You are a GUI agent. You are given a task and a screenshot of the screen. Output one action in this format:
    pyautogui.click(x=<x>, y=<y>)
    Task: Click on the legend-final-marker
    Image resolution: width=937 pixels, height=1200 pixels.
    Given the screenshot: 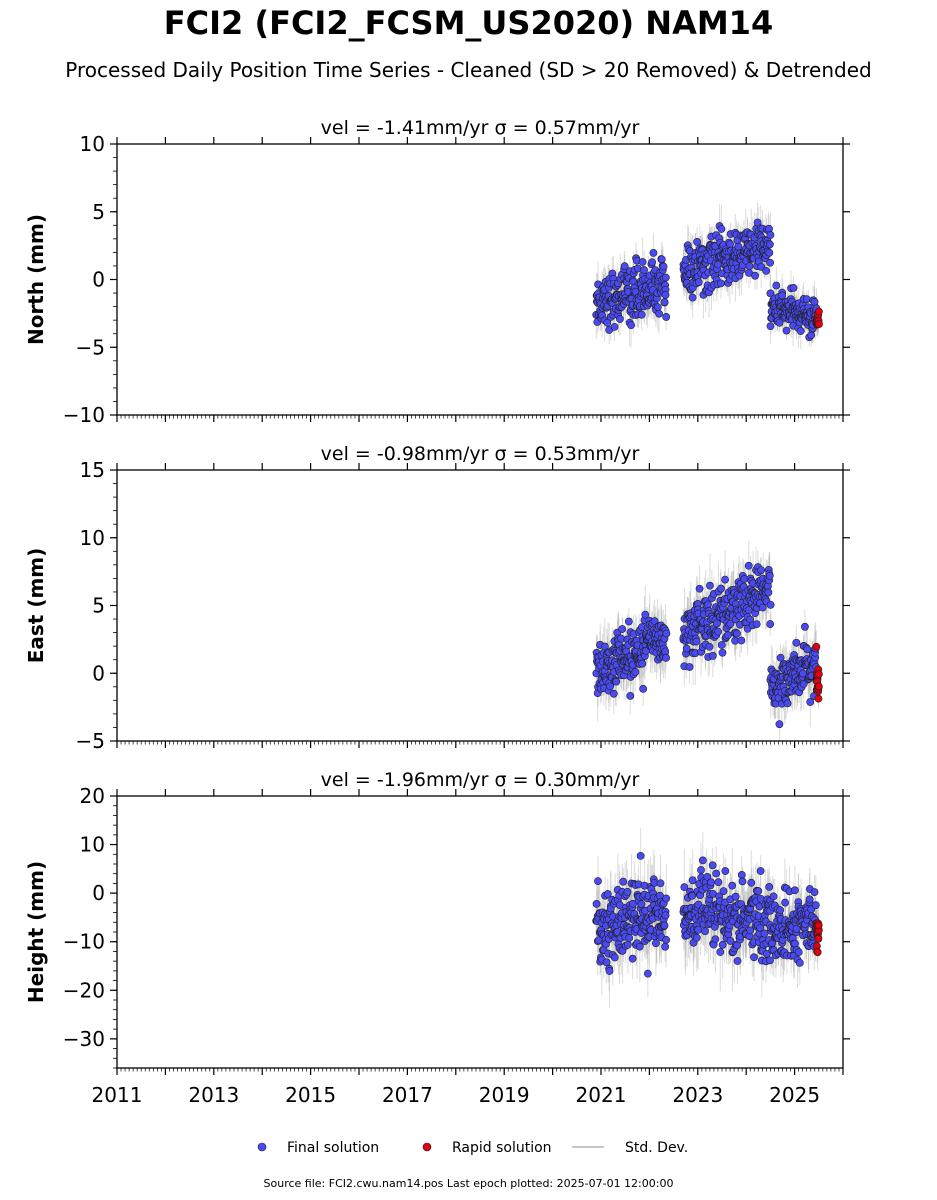 What is the action you would take?
    pyautogui.click(x=262, y=1147)
    